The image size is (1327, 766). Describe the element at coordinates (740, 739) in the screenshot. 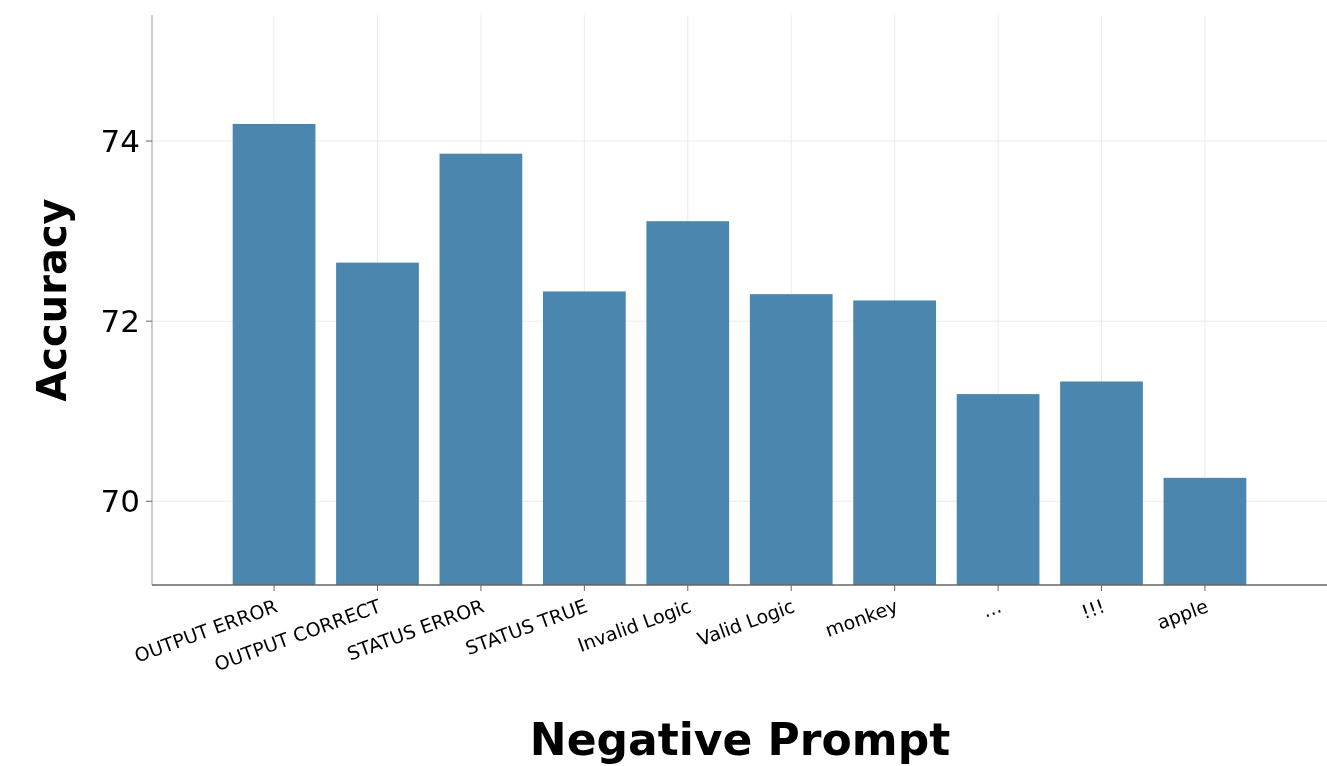

I see `x-axis-title: Negative Prompt` at that location.